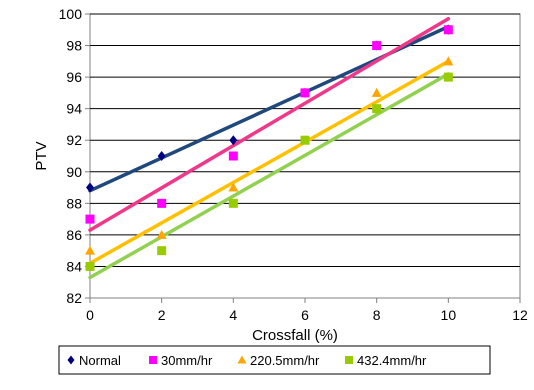  I want to click on x-tick-labels: 0 2 4 6 8 10 12, so click(307, 315).